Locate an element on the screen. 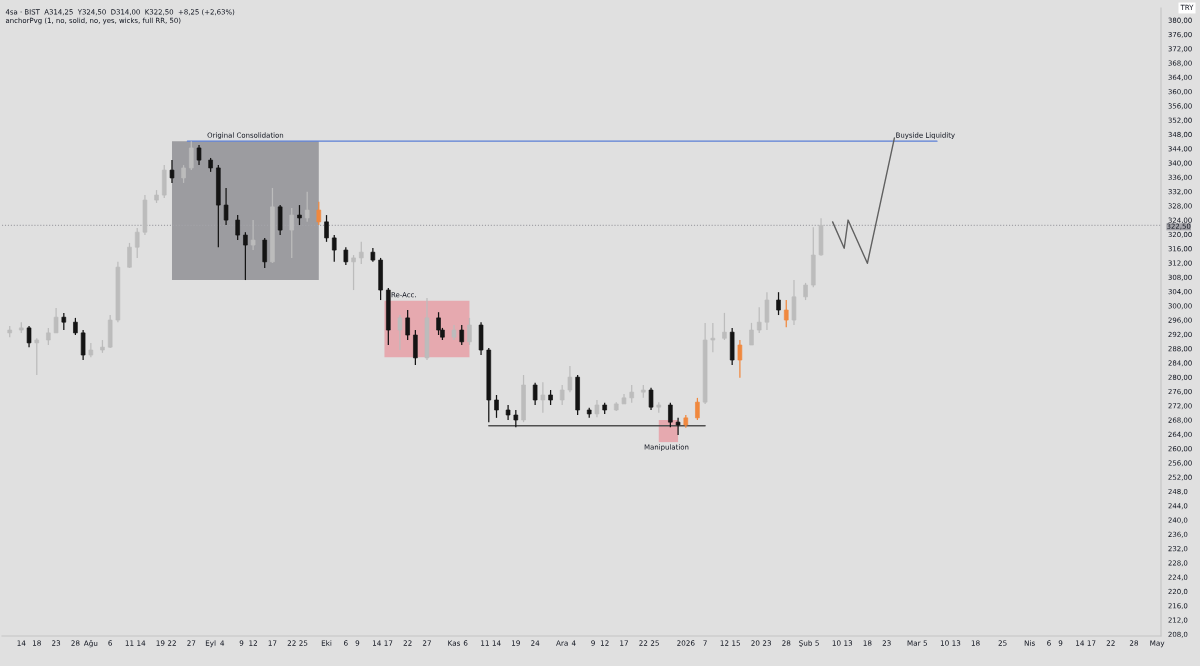  line-series is located at coordinates (863, 200).